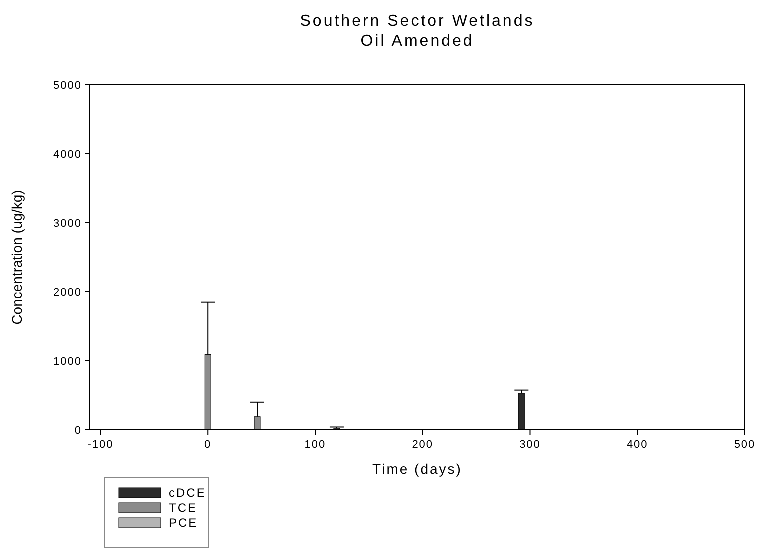 Image resolution: width=758 pixels, height=548 pixels. I want to click on x-tick-label: 300, so click(530, 445).